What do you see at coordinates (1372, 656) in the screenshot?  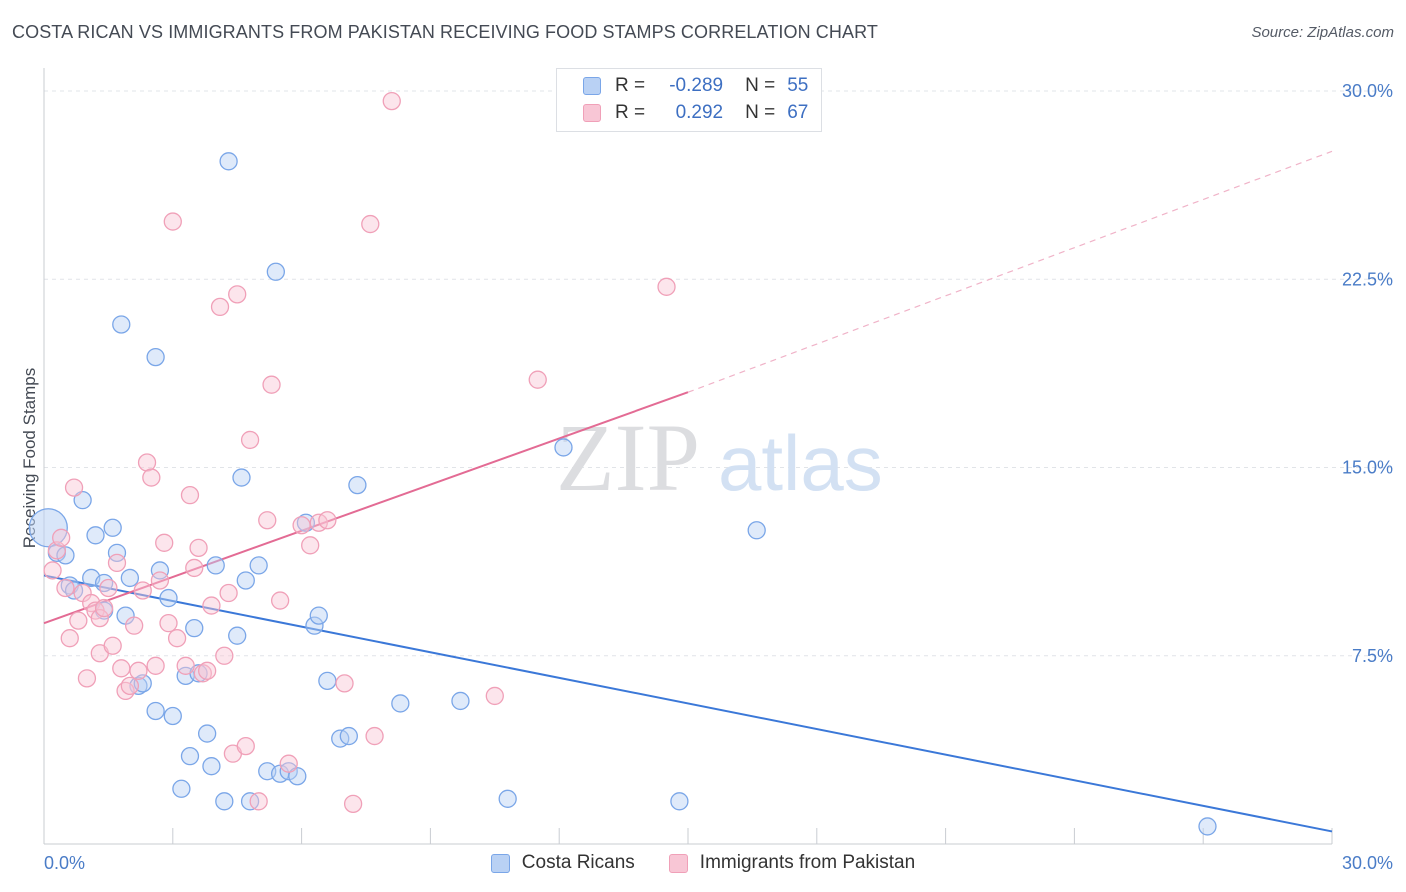 I see `y-tick-label: 7.5%` at bounding box center [1372, 656].